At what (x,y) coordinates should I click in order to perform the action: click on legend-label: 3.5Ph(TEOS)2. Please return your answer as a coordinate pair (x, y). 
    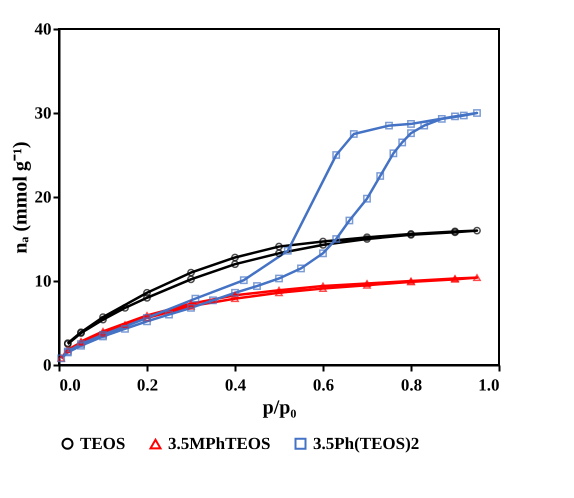
    Looking at the image, I should click on (366, 443).